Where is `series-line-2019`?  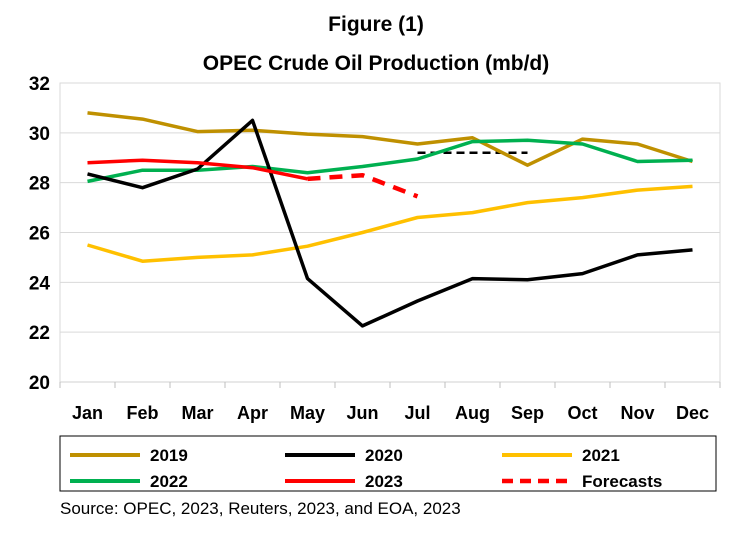 series-line-2019 is located at coordinates (390, 139).